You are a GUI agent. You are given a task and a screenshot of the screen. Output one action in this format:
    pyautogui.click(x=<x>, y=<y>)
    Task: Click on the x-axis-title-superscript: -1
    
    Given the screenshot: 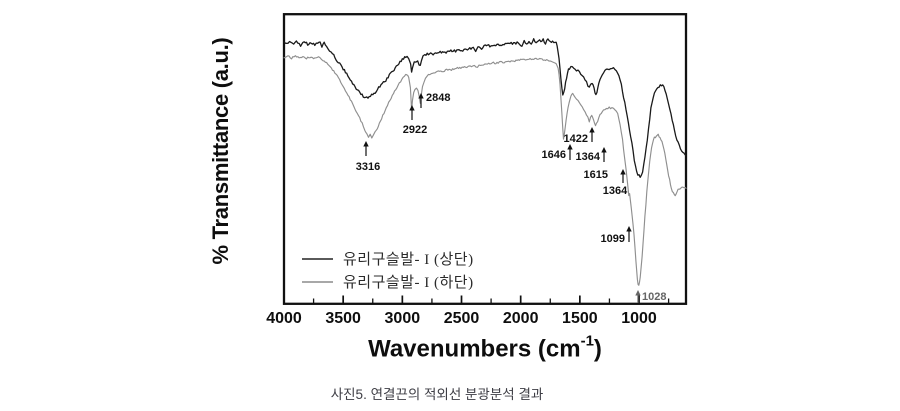 What is the action you would take?
    pyautogui.click(x=587, y=341)
    